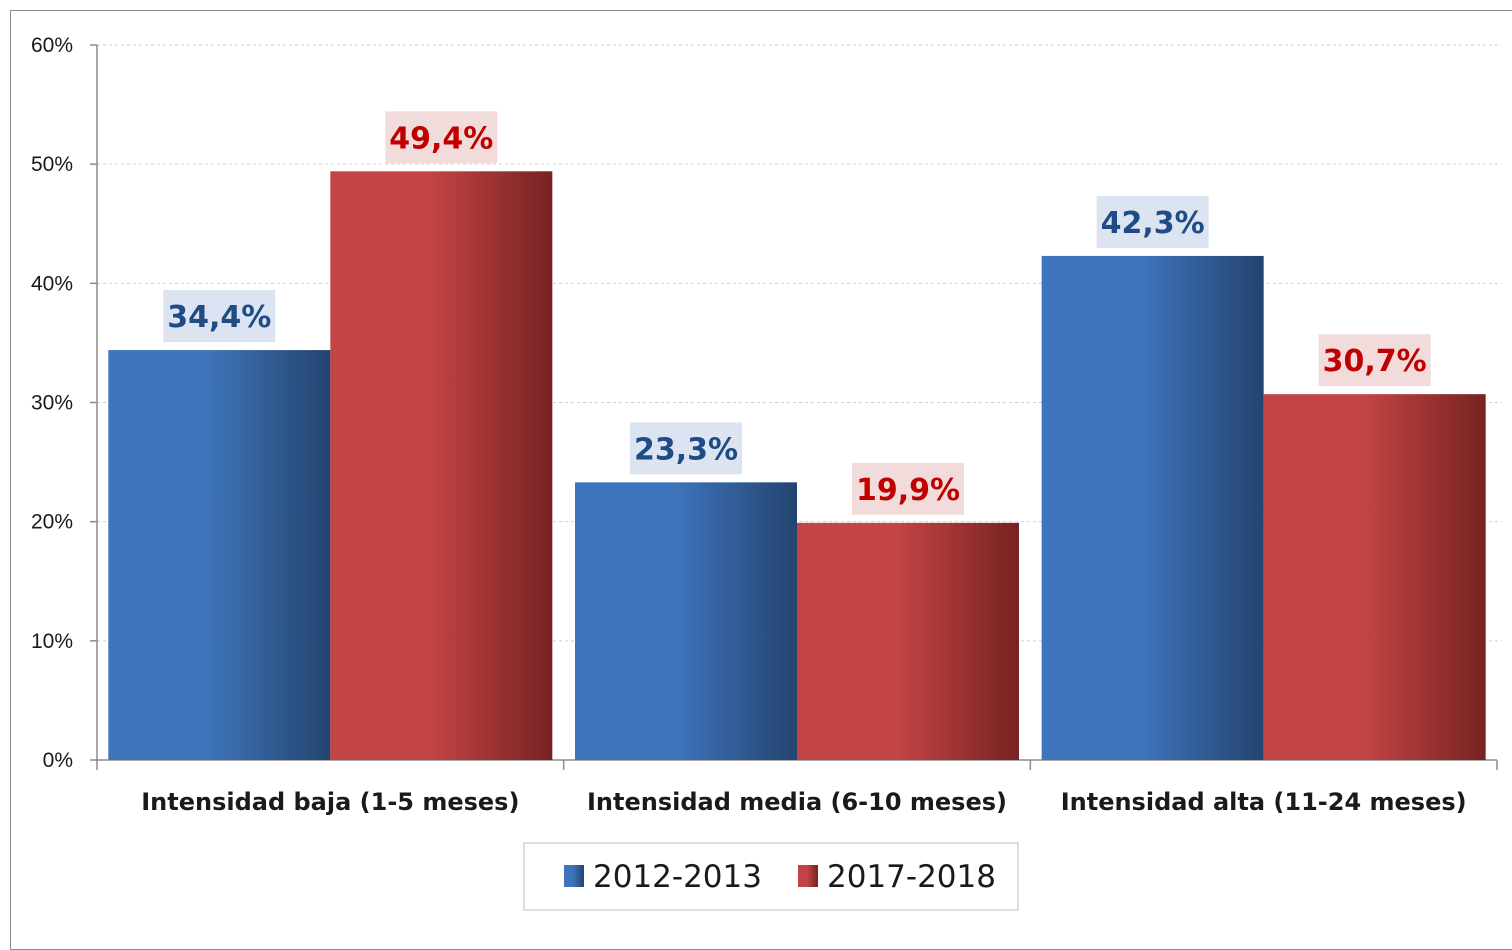 This screenshot has height=950, width=1512. What do you see at coordinates (677, 877) in the screenshot?
I see `legend-label: 2012-2013` at bounding box center [677, 877].